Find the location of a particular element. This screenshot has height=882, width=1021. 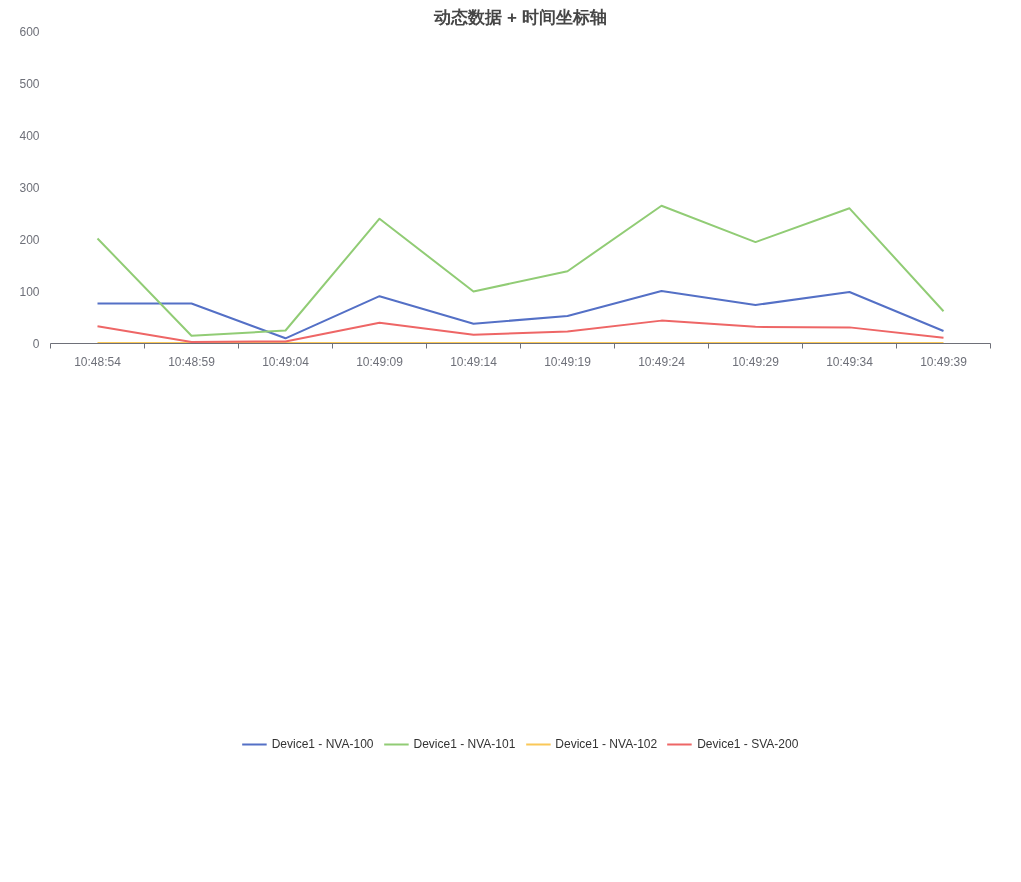

legend-label: Device1 - NVA-101 is located at coordinates (464, 744).